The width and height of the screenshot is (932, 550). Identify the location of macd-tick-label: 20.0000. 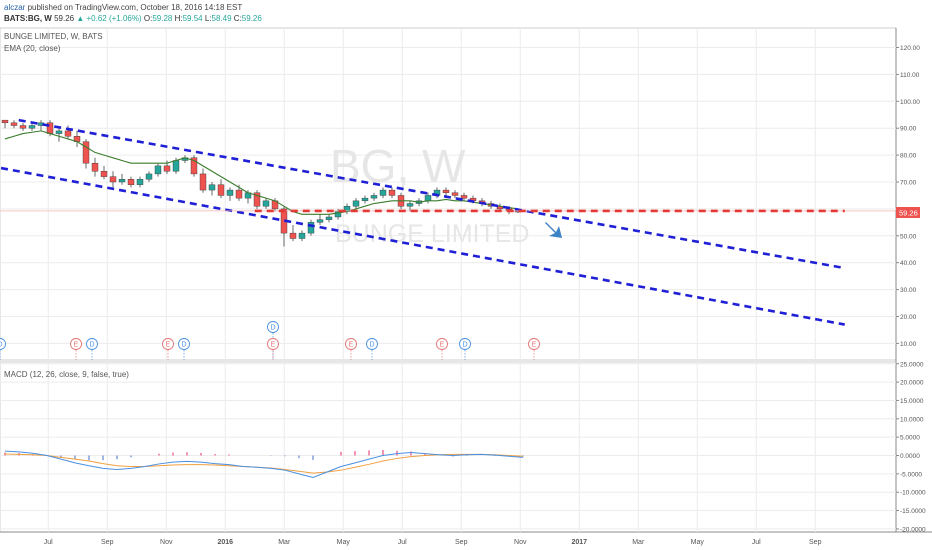
(912, 383).